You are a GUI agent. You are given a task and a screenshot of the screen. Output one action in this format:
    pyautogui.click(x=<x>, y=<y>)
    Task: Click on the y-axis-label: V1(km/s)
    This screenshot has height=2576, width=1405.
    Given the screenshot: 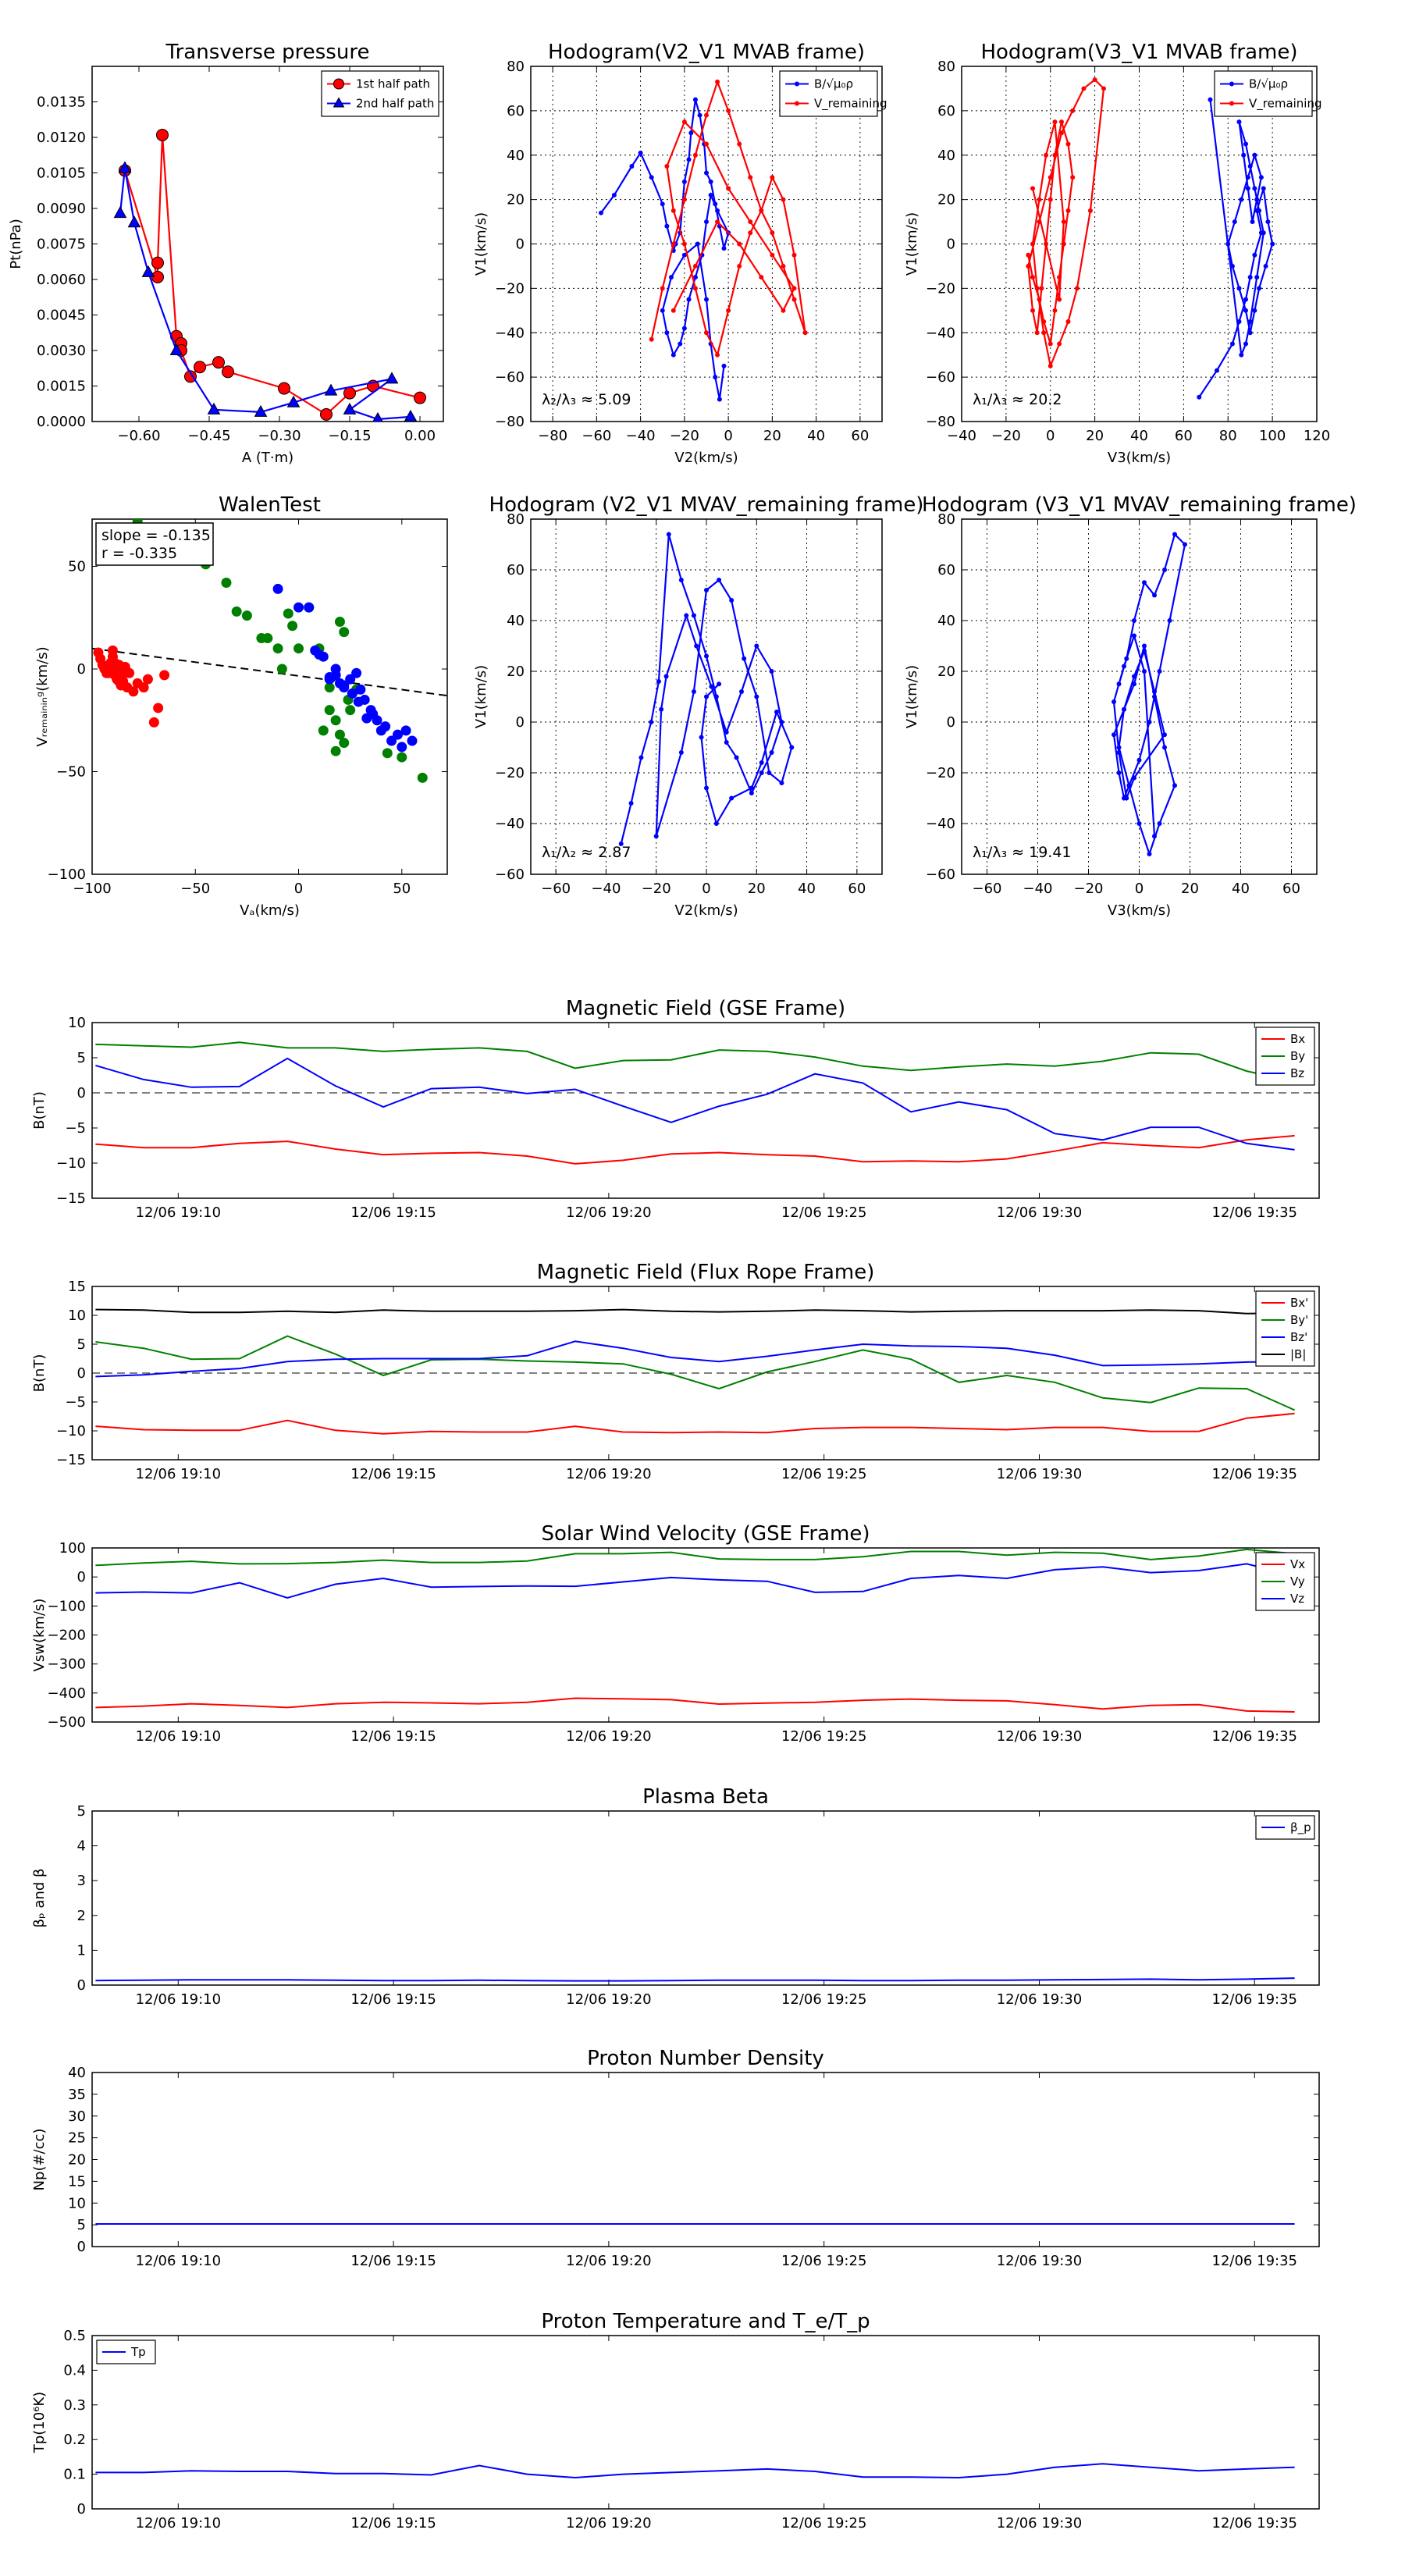 What is the action you would take?
    pyautogui.click(x=912, y=244)
    